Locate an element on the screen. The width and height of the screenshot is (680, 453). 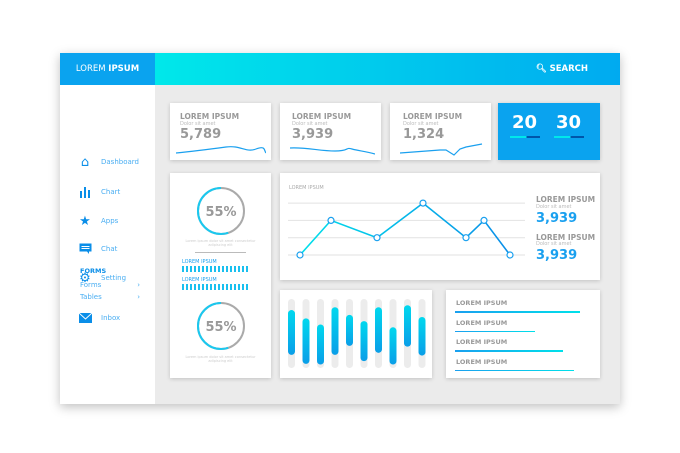
subitem-label: Tables is located at coordinates (91, 297).